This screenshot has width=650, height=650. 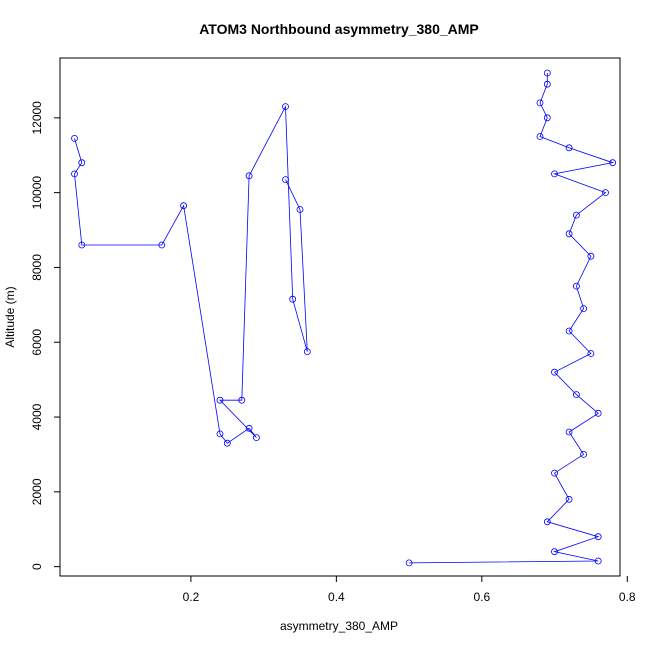 What do you see at coordinates (37, 416) in the screenshot?
I see `y-tick-label: 4000` at bounding box center [37, 416].